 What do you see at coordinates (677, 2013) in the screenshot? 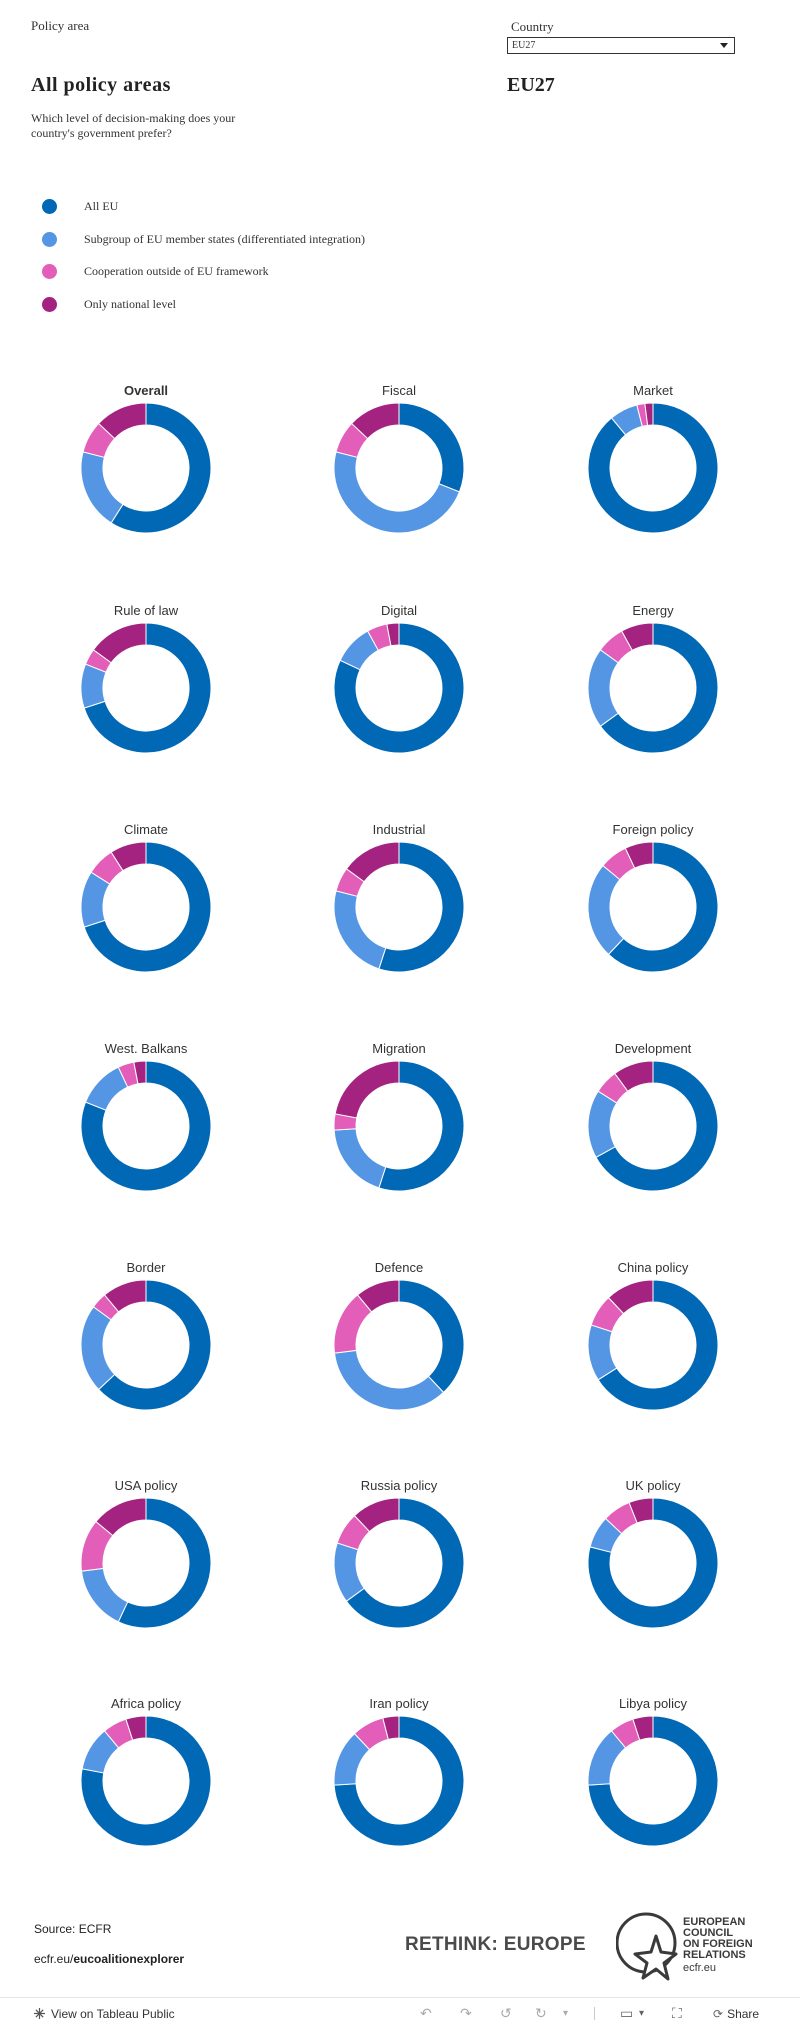
I see `fullscreen-icon: ⛶` at bounding box center [677, 2013].